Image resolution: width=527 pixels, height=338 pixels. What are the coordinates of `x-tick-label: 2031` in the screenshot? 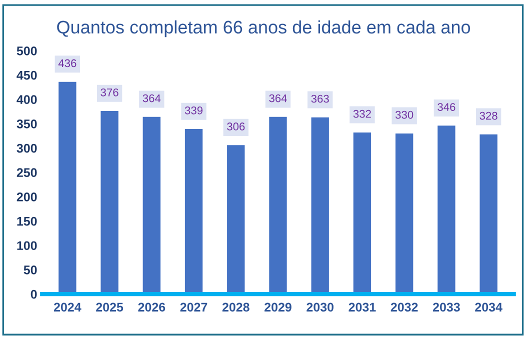 It's located at (362, 307).